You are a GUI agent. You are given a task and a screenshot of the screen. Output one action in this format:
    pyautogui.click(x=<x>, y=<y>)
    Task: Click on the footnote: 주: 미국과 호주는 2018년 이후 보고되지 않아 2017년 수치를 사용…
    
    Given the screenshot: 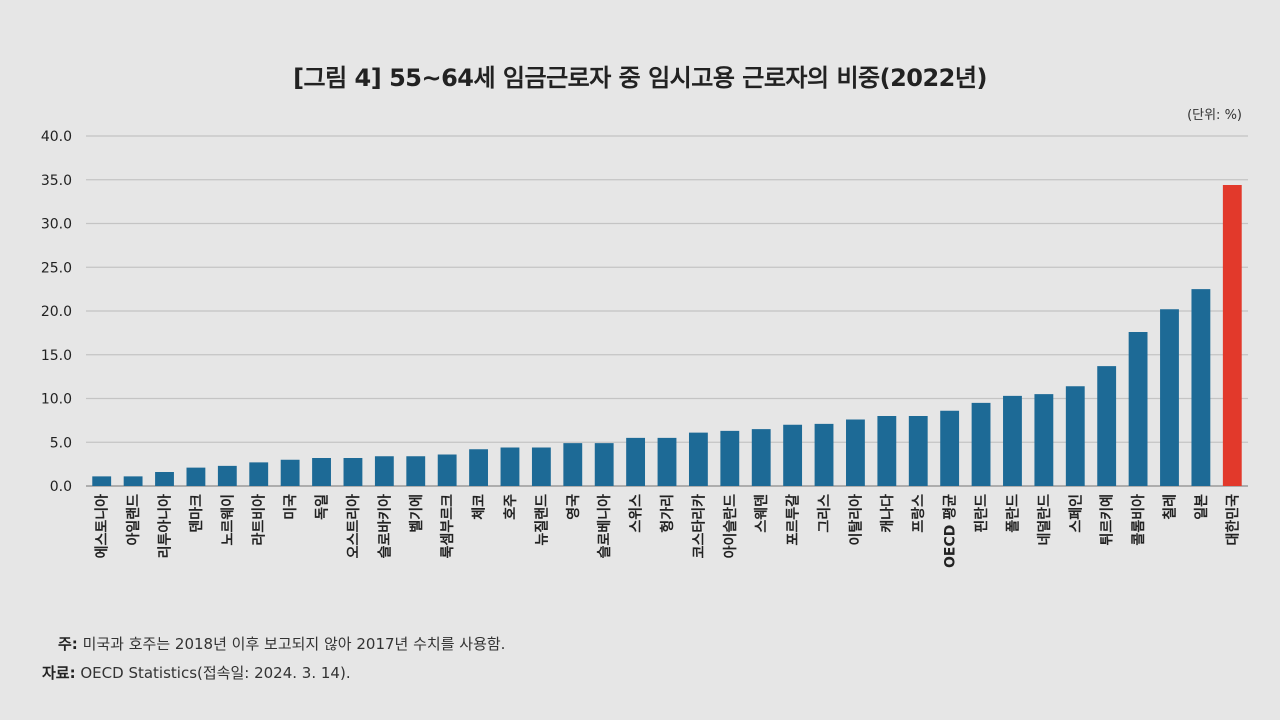 What is the action you would take?
    pyautogui.click(x=281, y=643)
    